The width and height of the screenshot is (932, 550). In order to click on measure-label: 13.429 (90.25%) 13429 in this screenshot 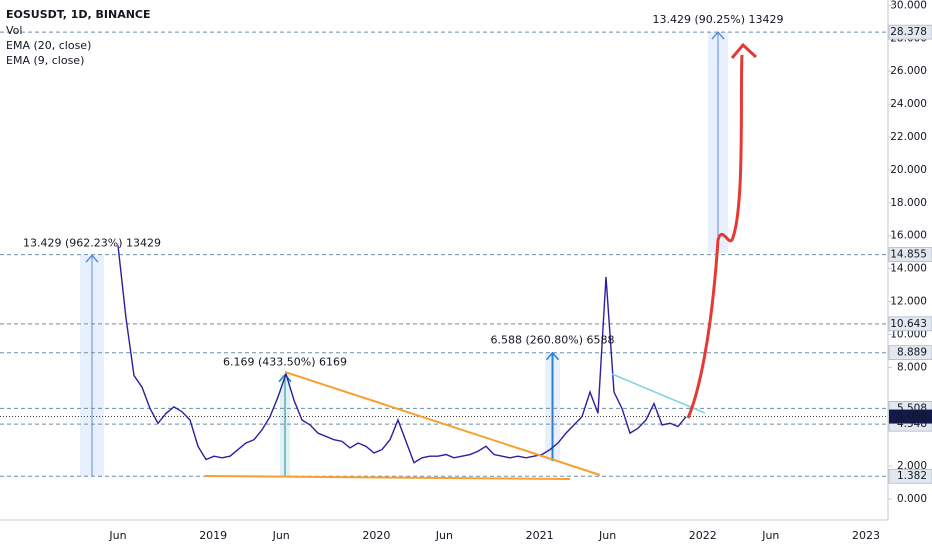, I will do `click(717, 19)`.